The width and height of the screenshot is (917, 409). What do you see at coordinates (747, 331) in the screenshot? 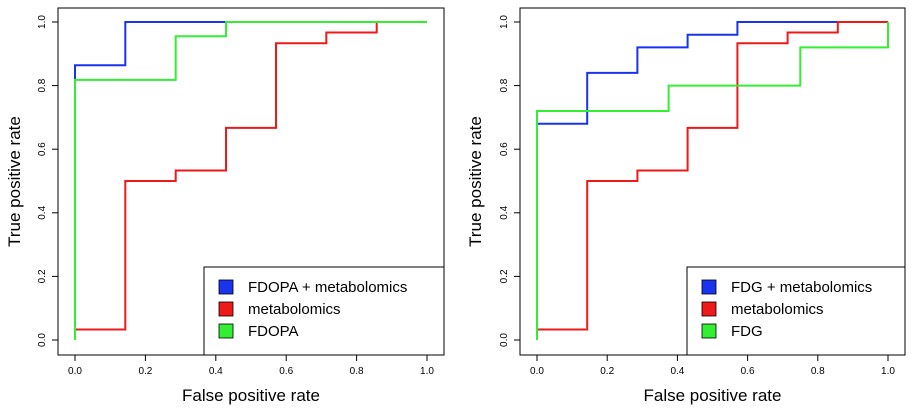
I see `legend-label: FDG` at bounding box center [747, 331].